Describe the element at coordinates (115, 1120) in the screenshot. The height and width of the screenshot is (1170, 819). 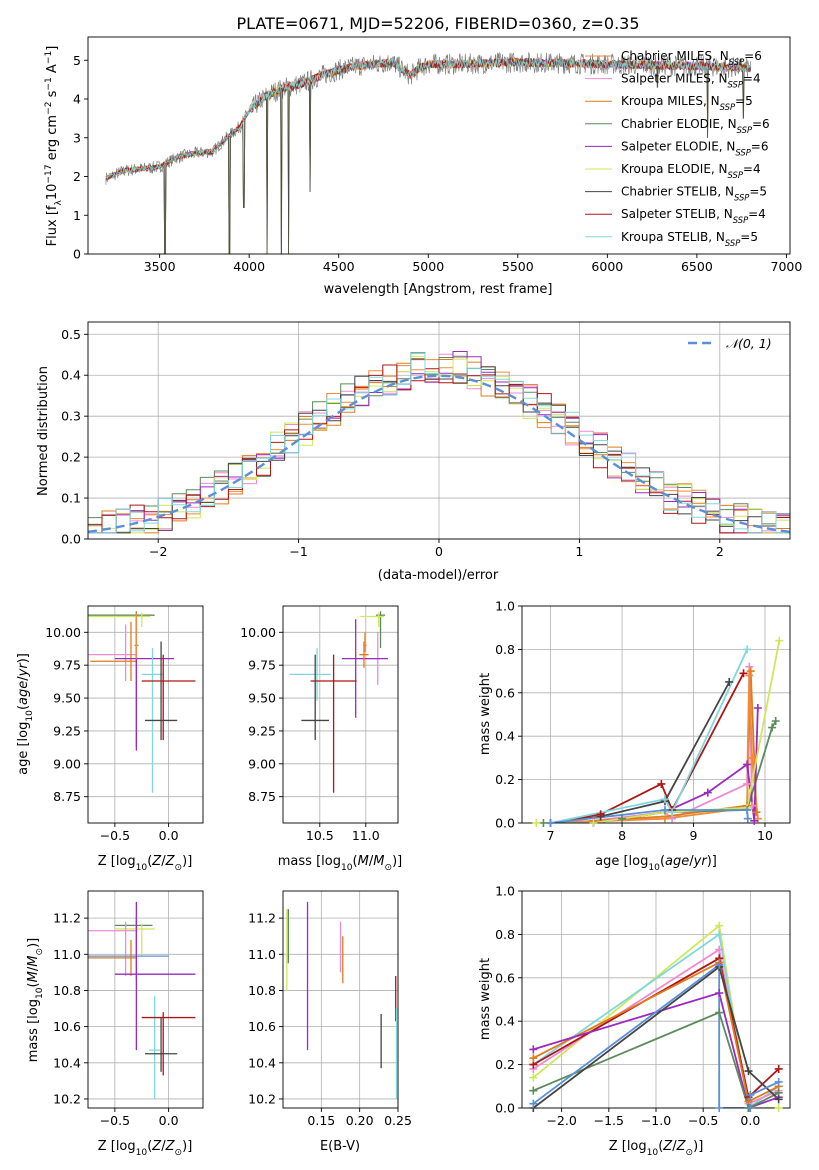
I see `x-tick-label: −0.5` at that location.